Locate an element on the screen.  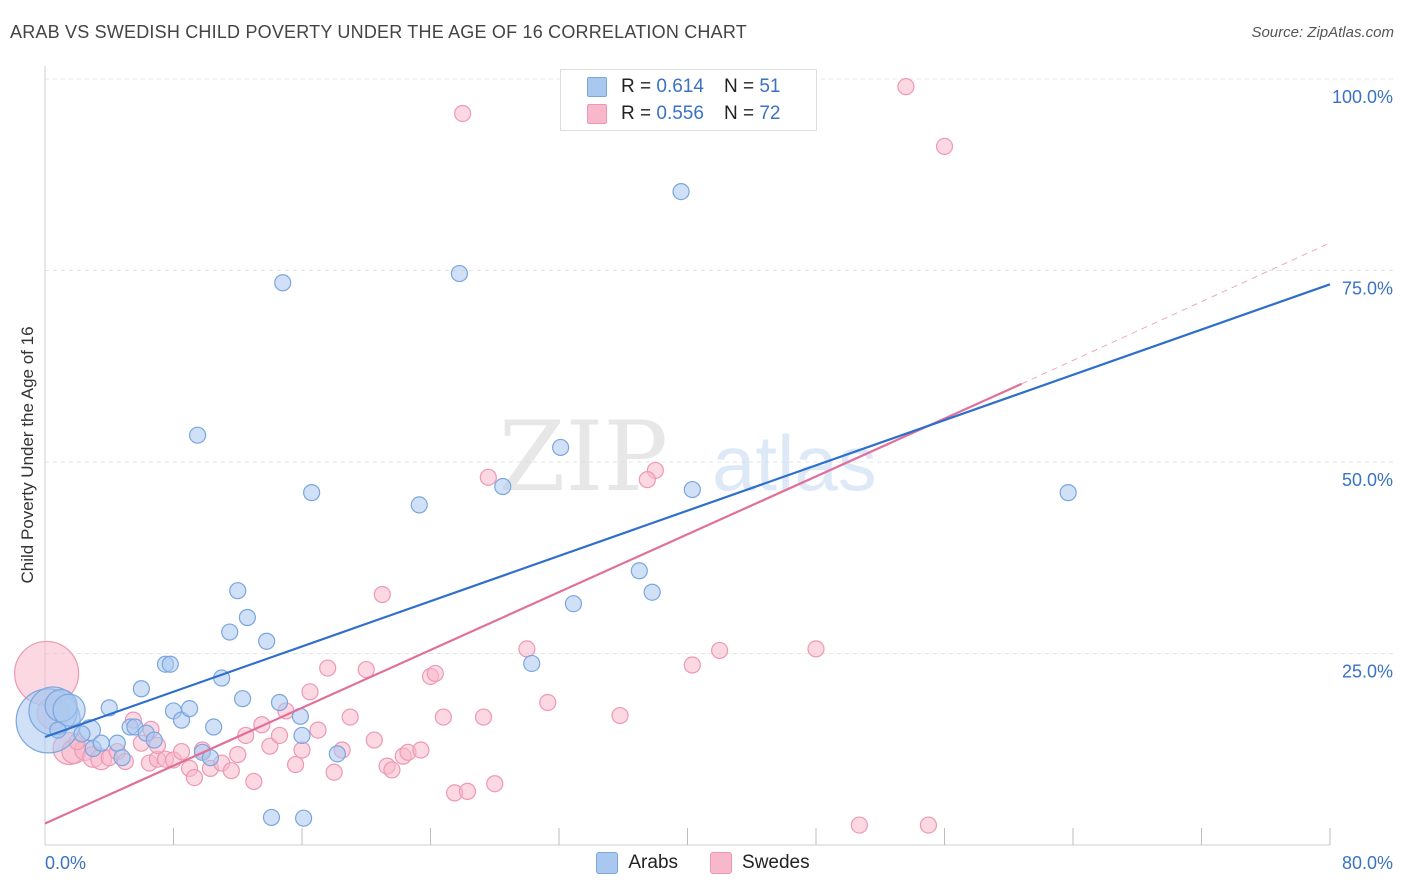
legend-item-arabs: Arabs is located at coordinates (637, 863).